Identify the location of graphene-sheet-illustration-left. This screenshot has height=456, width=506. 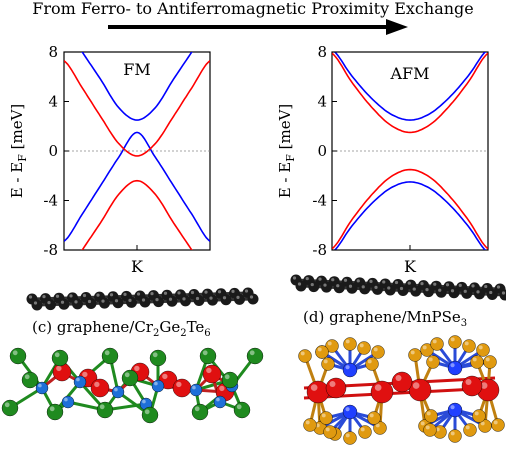
(142, 299).